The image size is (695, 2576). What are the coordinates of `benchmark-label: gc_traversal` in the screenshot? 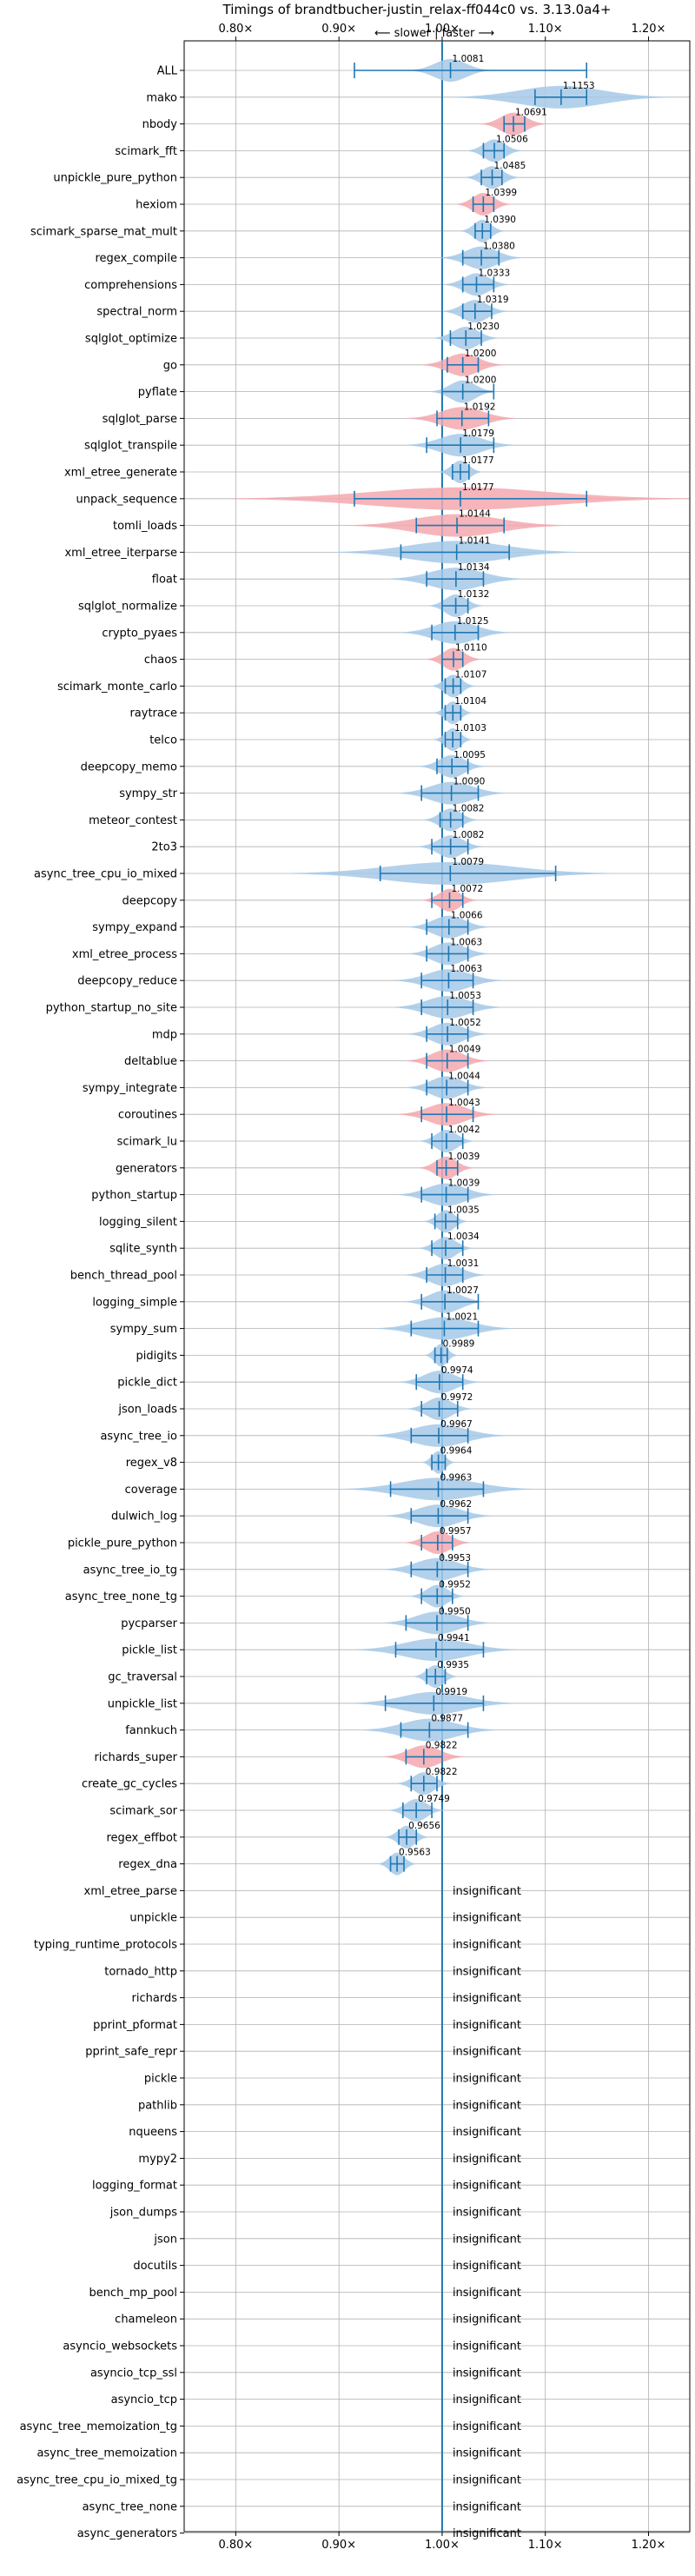 It's located at (142, 1677).